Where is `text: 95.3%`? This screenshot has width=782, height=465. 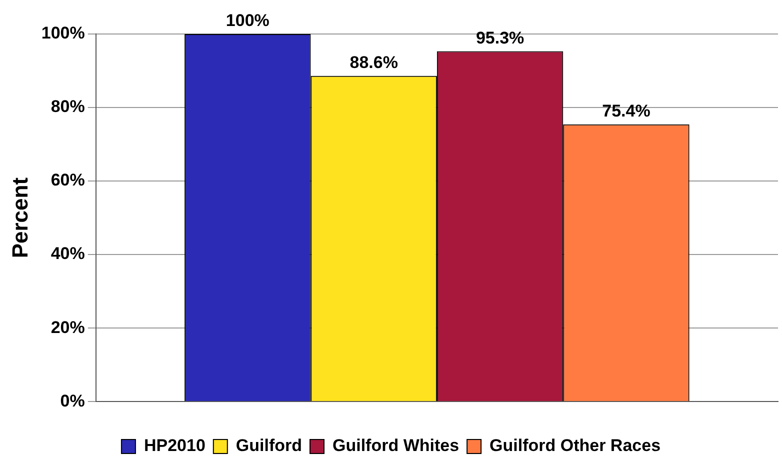
text: 95.3% is located at coordinates (500, 38).